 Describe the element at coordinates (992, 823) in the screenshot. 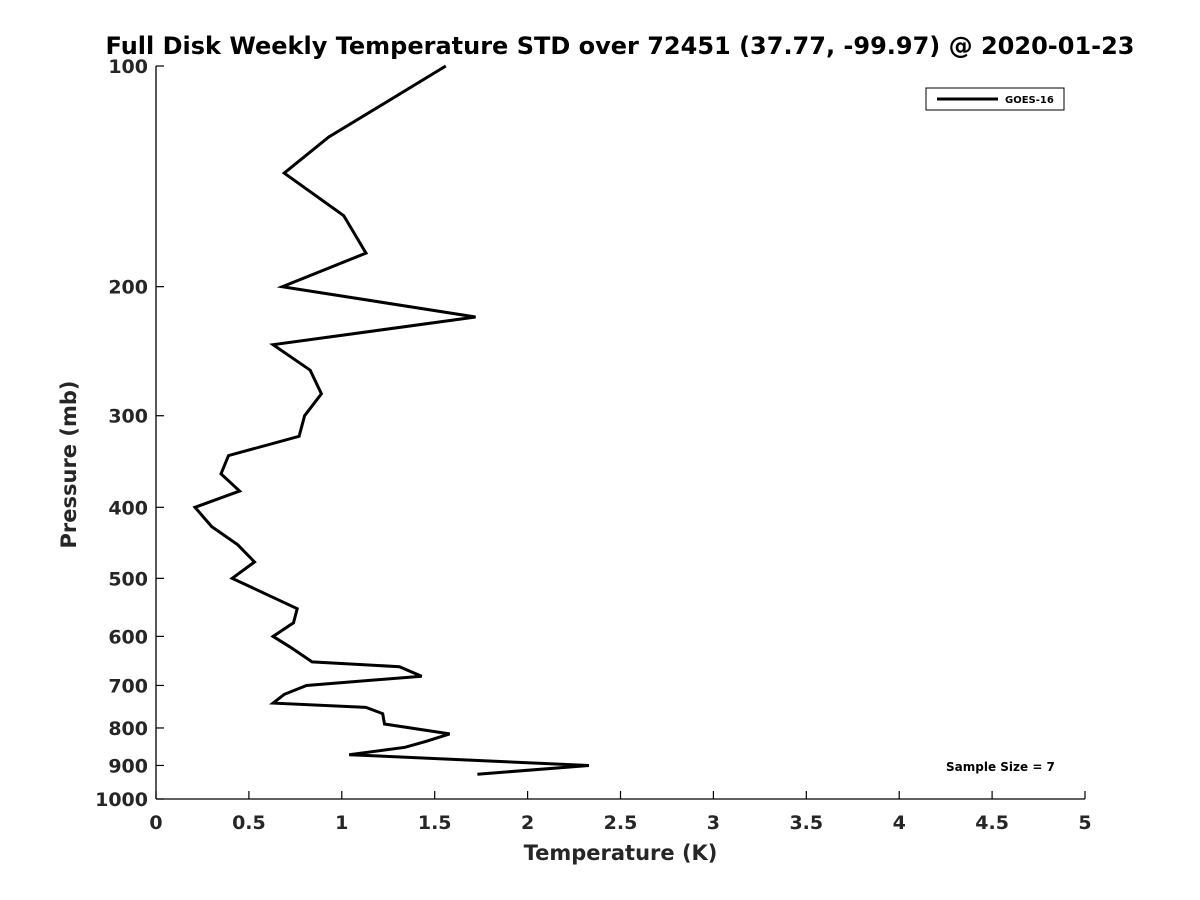

I see `x-tick-label: 4.5` at that location.